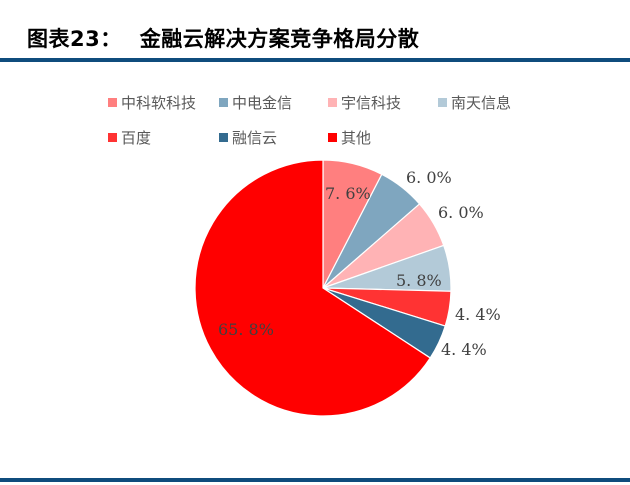 The height and width of the screenshot is (485, 630). I want to click on legend-item: 融信云, so click(248, 137).